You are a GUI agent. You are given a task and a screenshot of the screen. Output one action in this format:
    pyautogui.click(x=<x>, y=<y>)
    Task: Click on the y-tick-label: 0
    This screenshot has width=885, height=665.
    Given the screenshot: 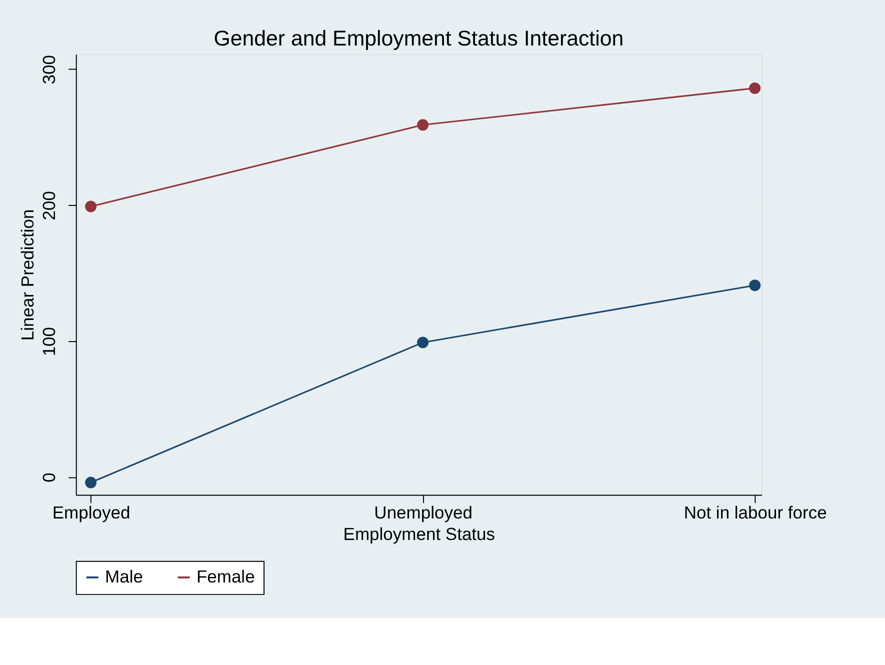 What is the action you would take?
    pyautogui.click(x=48, y=477)
    